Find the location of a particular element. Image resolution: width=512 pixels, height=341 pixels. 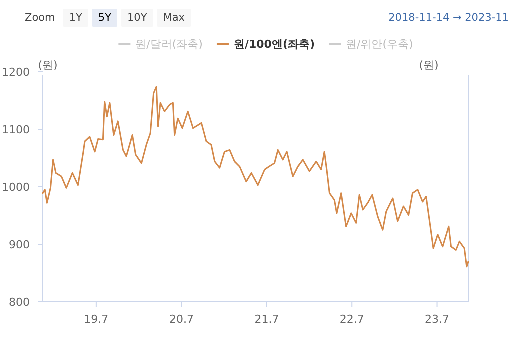

x-tick-label: 23.7 is located at coordinates (437, 319).